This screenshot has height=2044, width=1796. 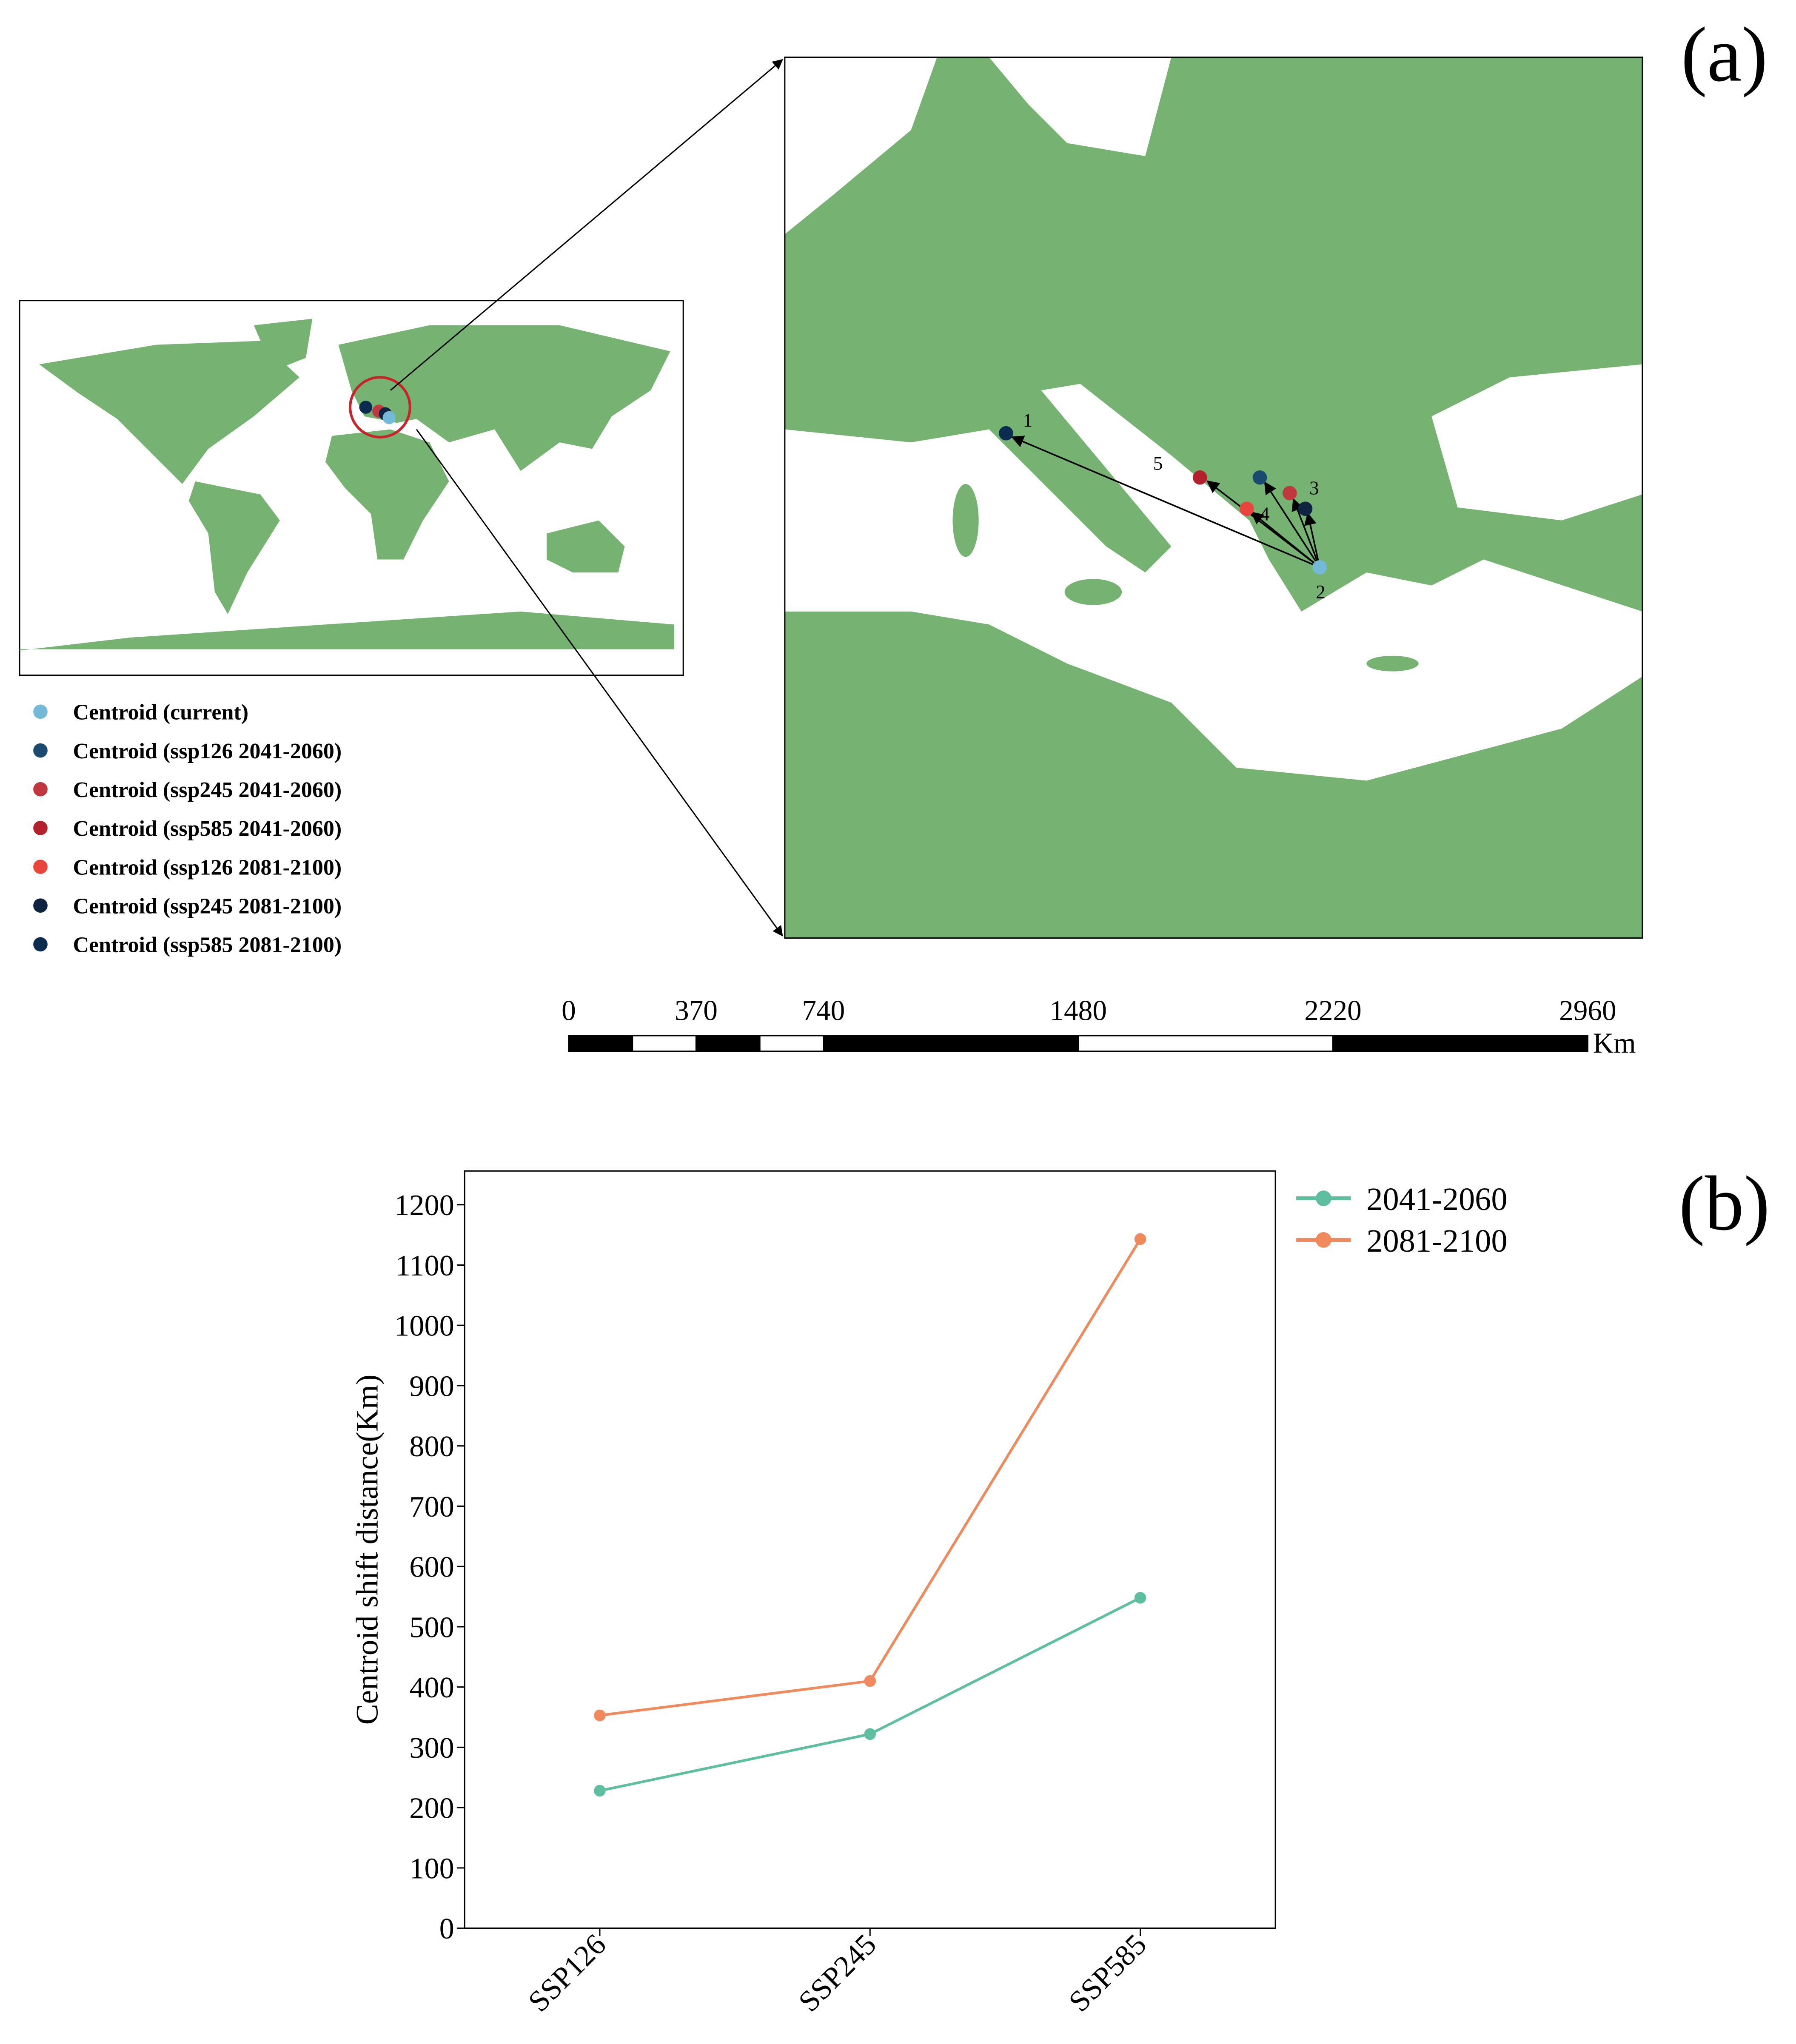 What do you see at coordinates (208, 829) in the screenshot?
I see `legend-label: Centroid (ssp585 2041-2060)` at bounding box center [208, 829].